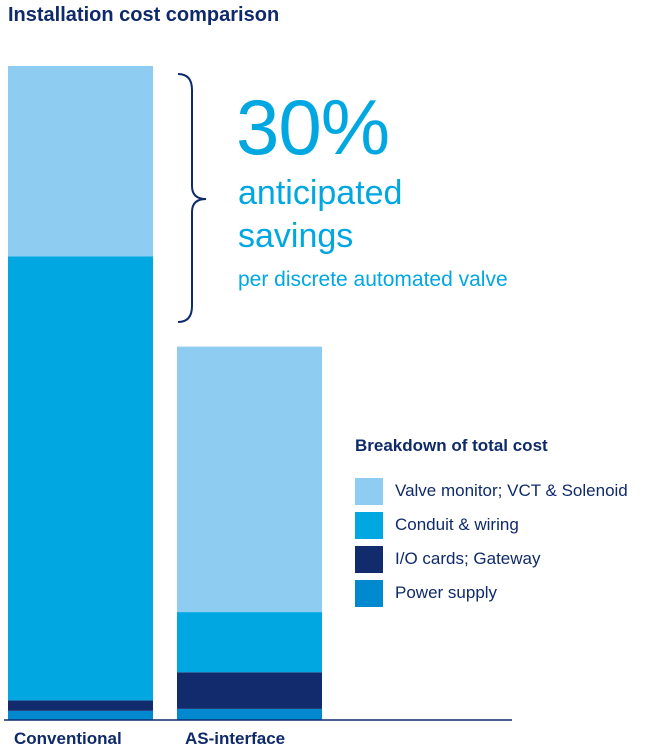 The image size is (657, 749). What do you see at coordinates (320, 193) in the screenshot?
I see `savings-label-line1: anticipated` at bounding box center [320, 193].